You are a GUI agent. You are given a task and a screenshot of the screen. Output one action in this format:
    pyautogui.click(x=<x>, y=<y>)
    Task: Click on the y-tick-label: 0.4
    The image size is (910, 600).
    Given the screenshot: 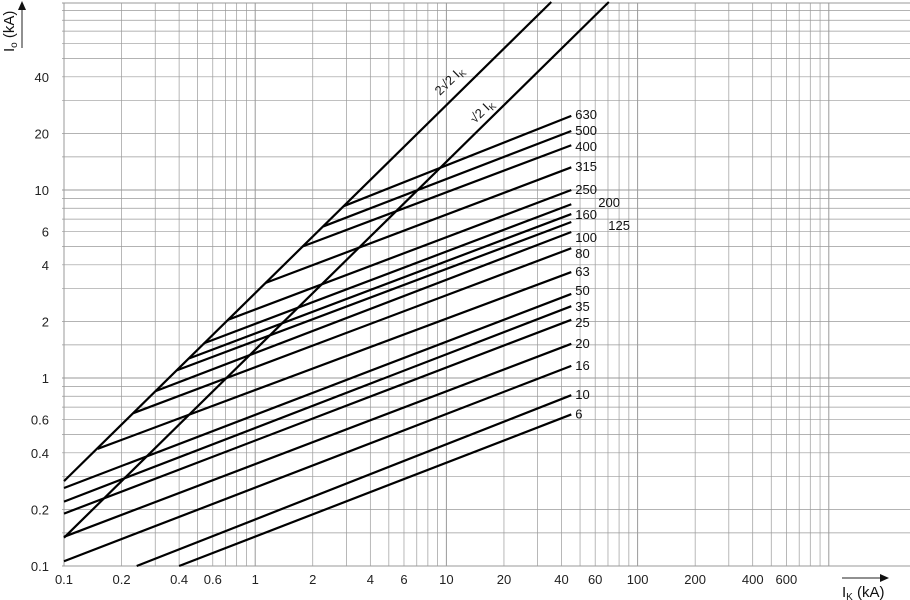 What is the action you would take?
    pyautogui.click(x=40, y=453)
    